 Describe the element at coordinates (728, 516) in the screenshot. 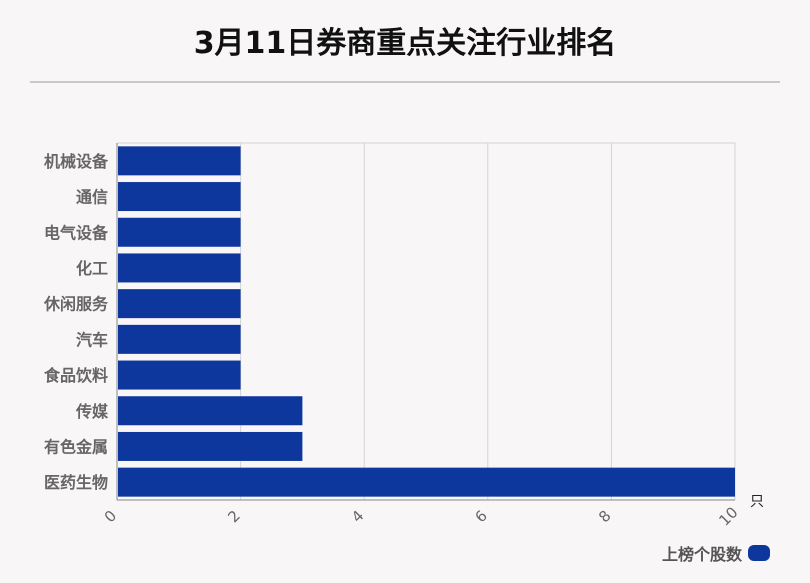

I see `x-tick-label: 10` at that location.